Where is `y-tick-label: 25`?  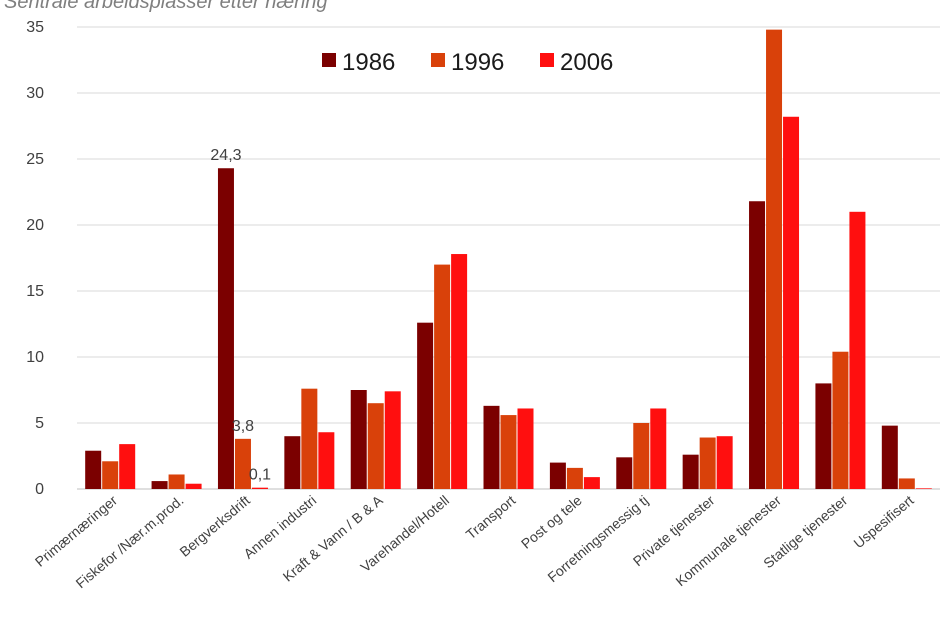 y-tick-label: 25 is located at coordinates (35, 159).